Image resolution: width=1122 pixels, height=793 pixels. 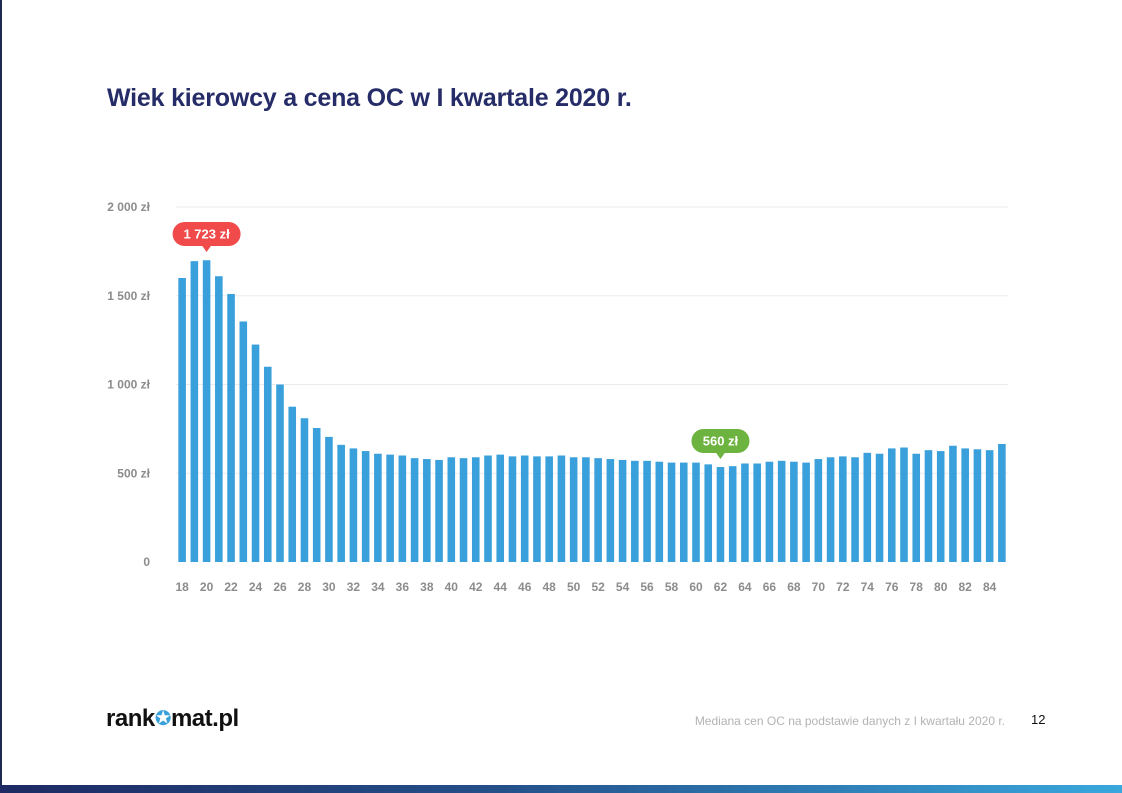 I want to click on y-tick-label: 1 000 zł, so click(x=128, y=385).